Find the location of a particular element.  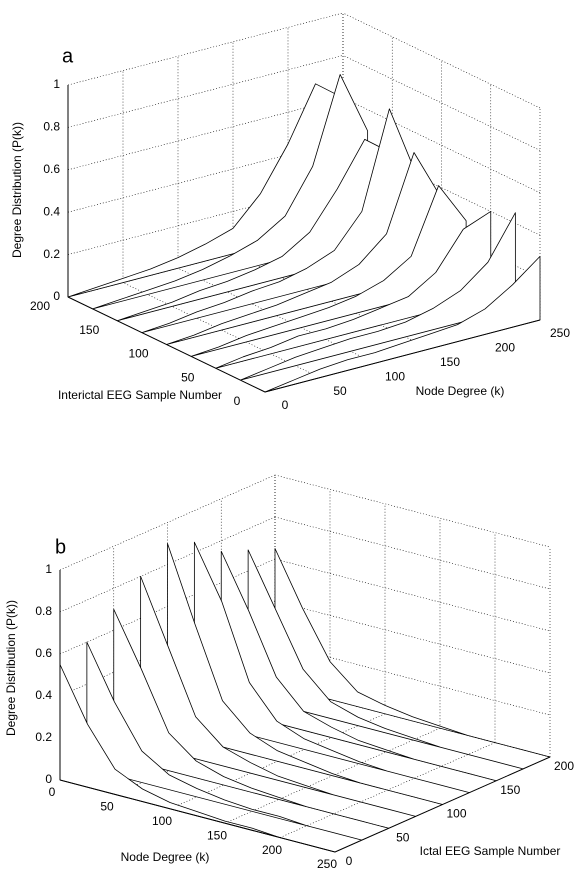

panel-label: b is located at coordinates (60, 547).